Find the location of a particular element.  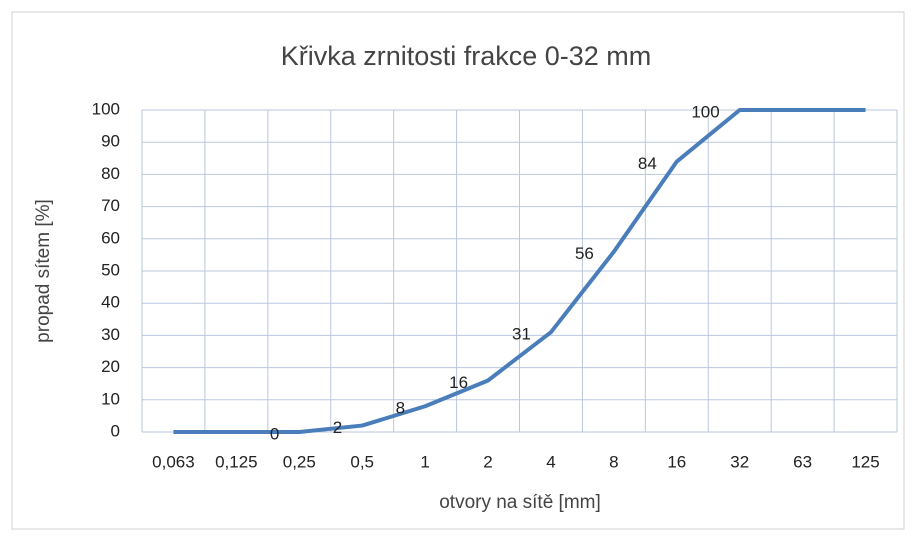

x-tick-label: 2 is located at coordinates (487, 461).